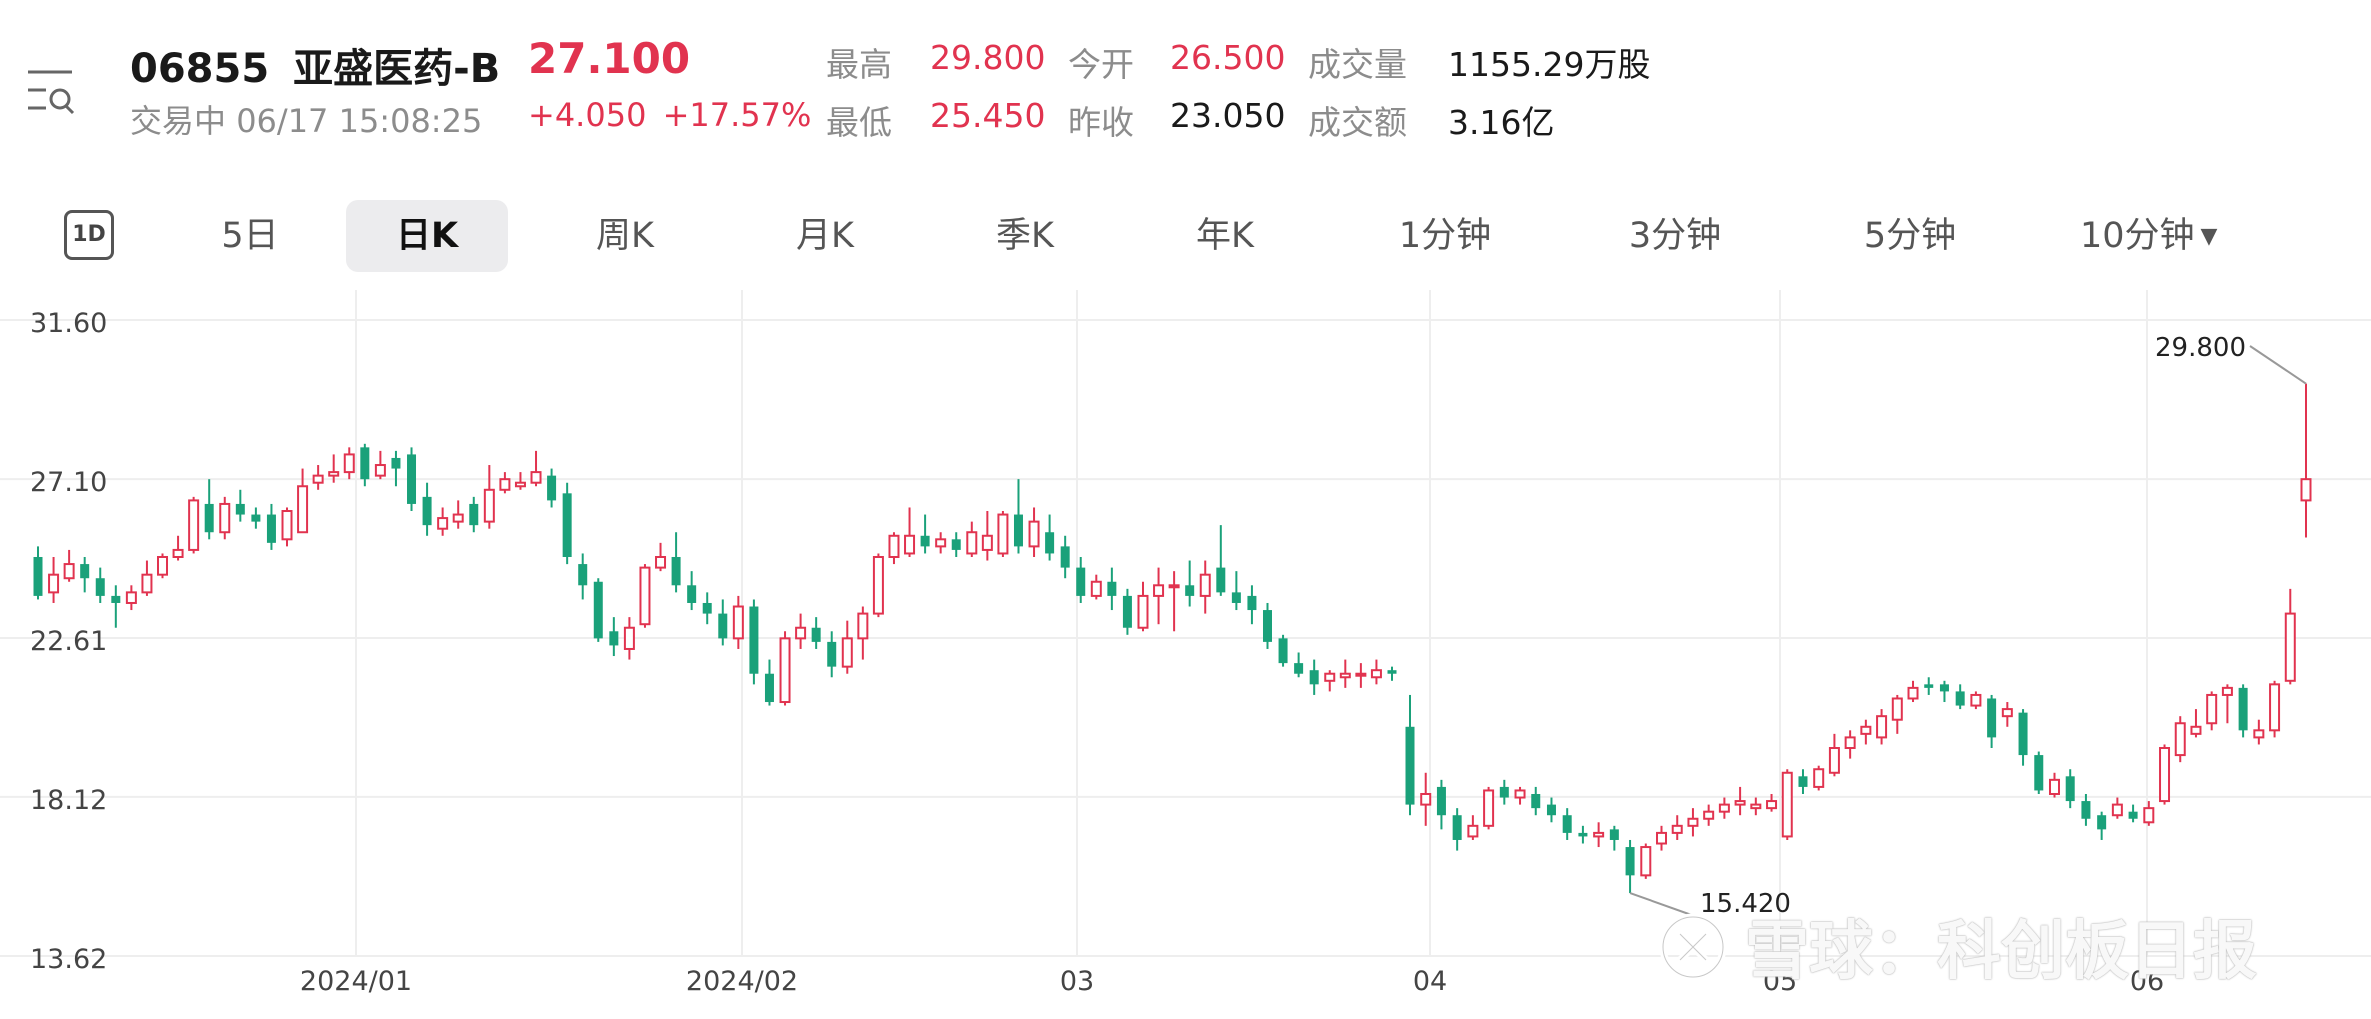 Image resolution: width=2371 pixels, height=1019 pixels. I want to click on dropdown-arrow-icon: ▼, so click(2209, 236).